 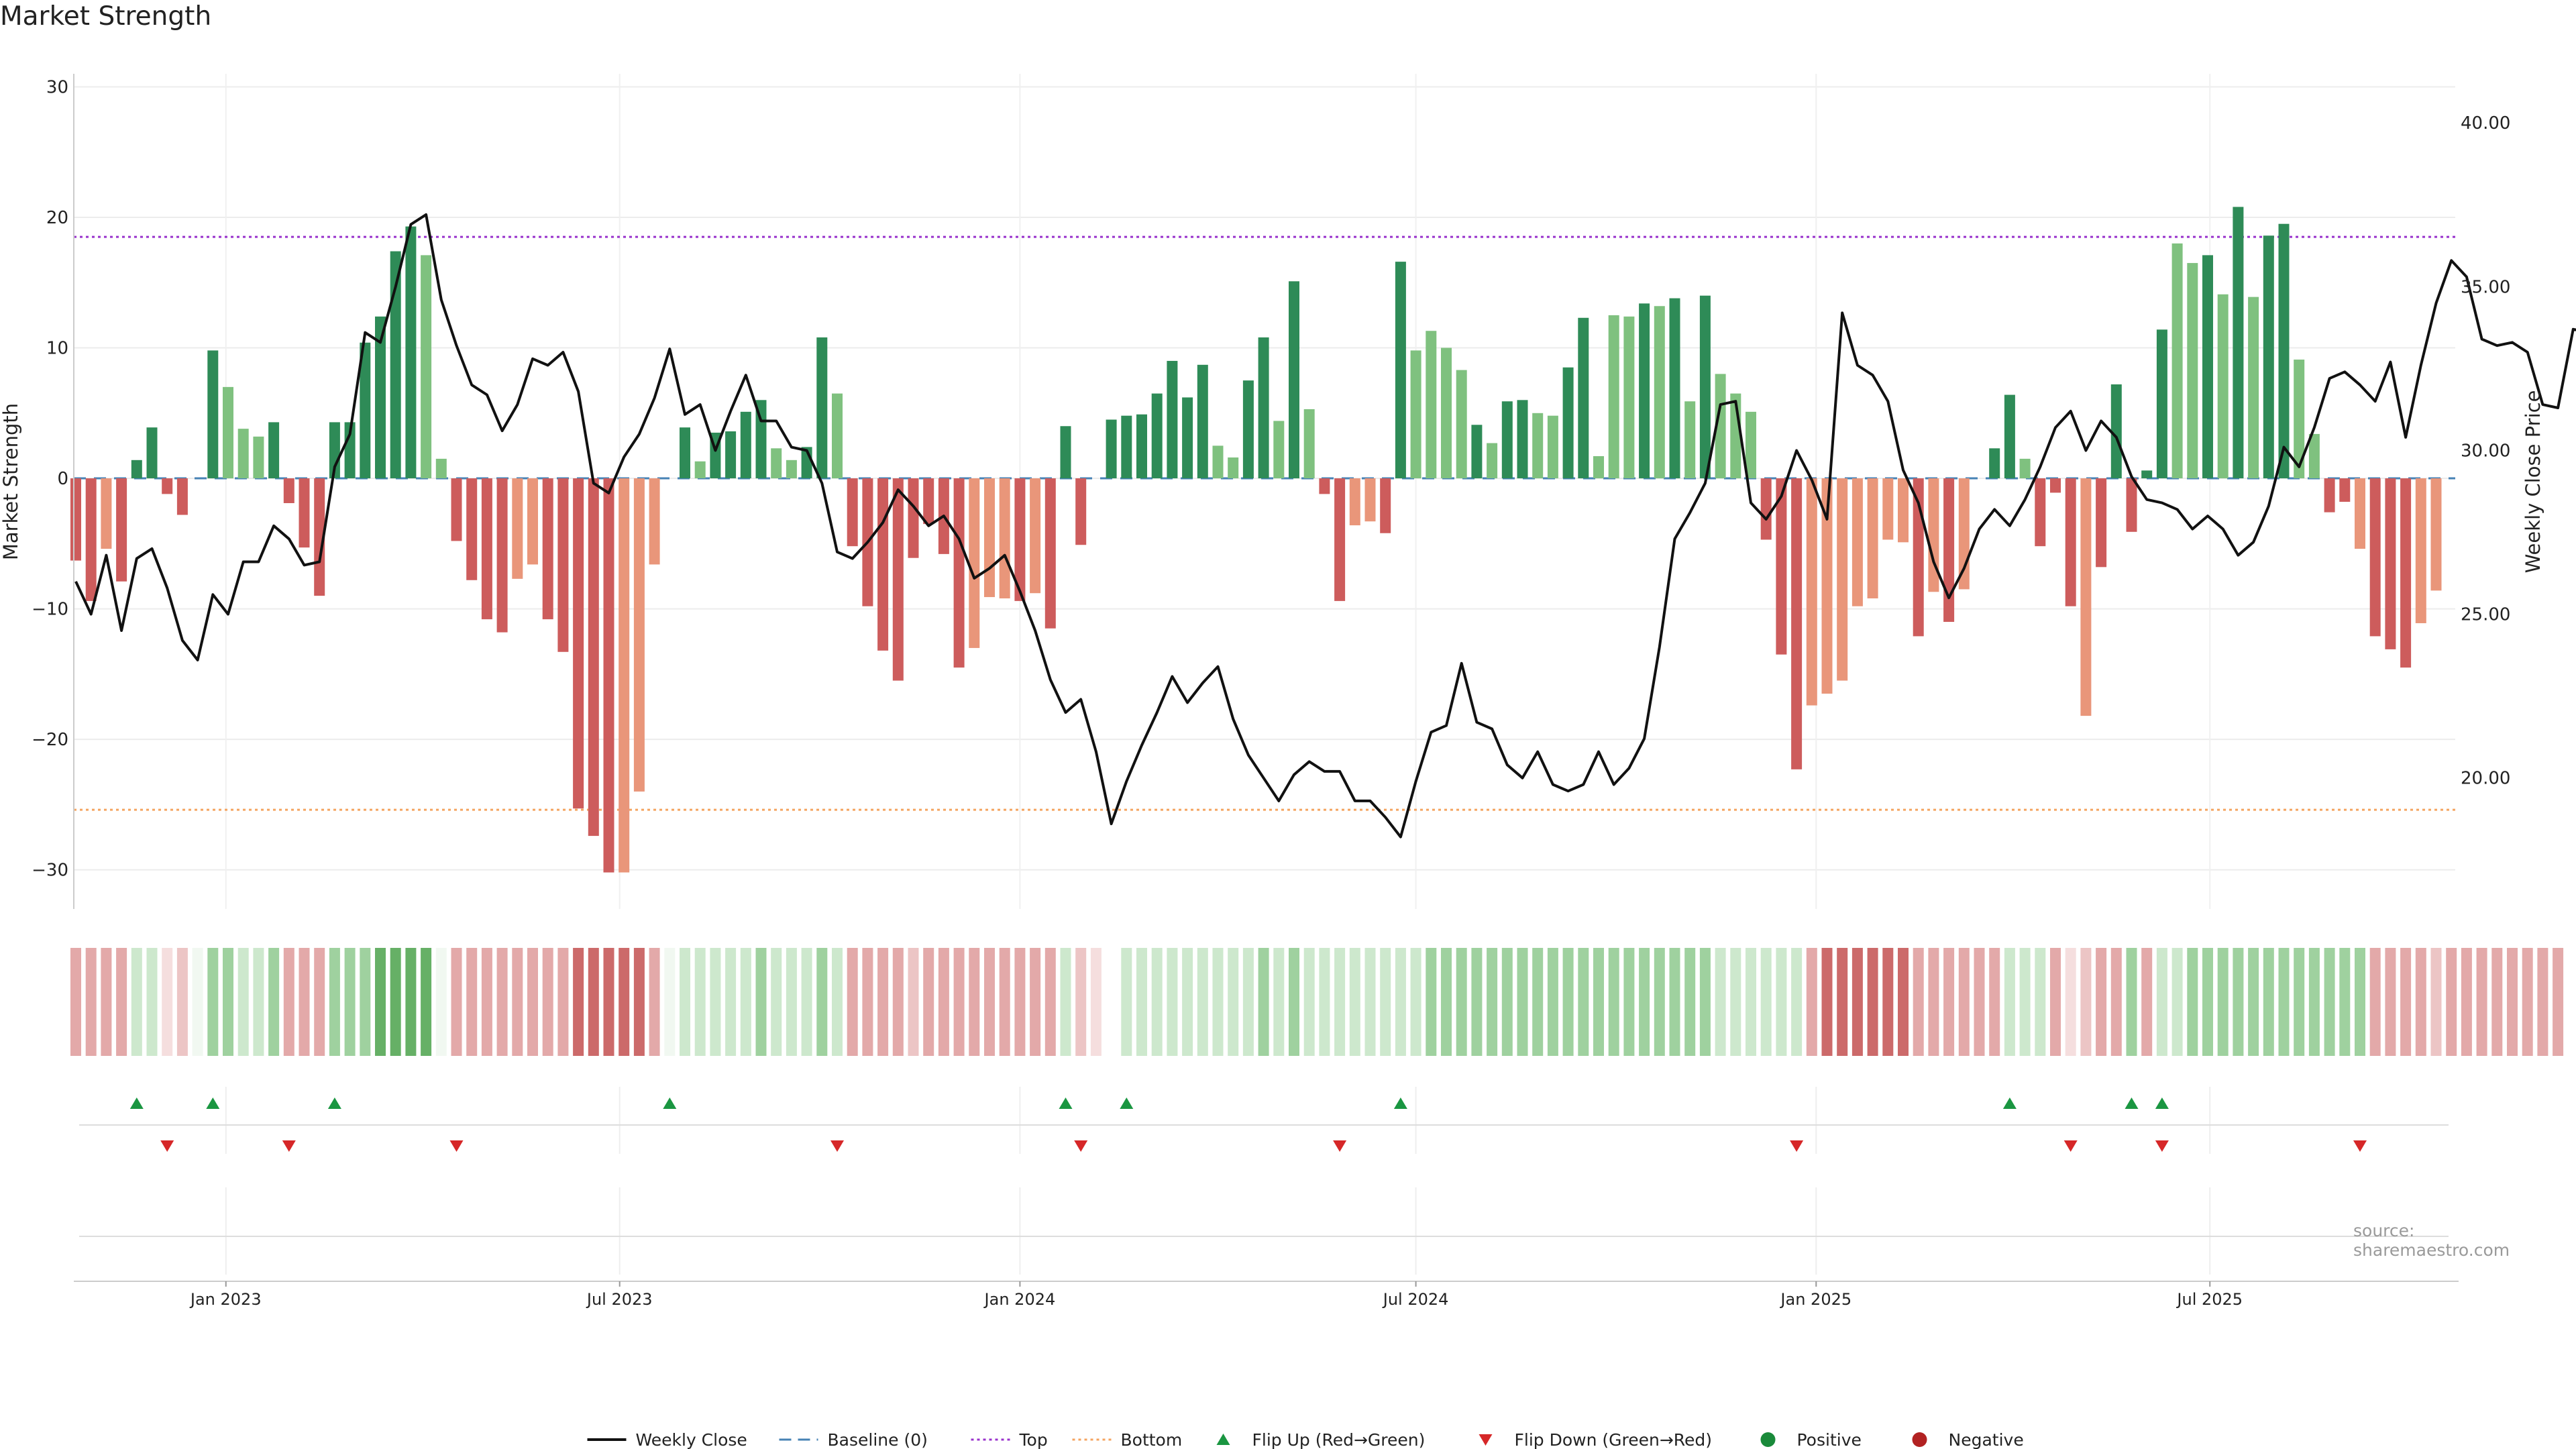 What do you see at coordinates (106, 16) in the screenshot?
I see `chart-title: Market Strength` at bounding box center [106, 16].